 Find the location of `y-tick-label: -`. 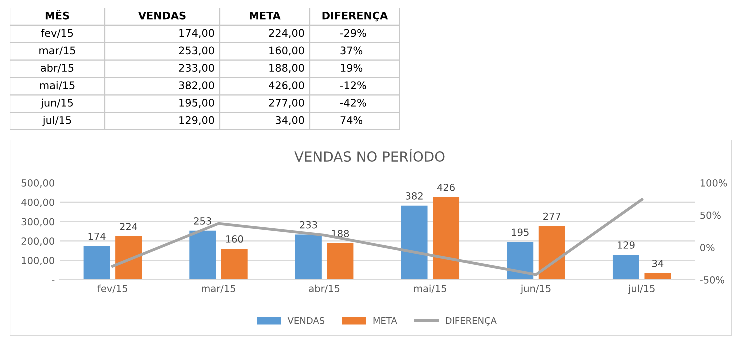

y-tick-label: - is located at coordinates (53, 281).